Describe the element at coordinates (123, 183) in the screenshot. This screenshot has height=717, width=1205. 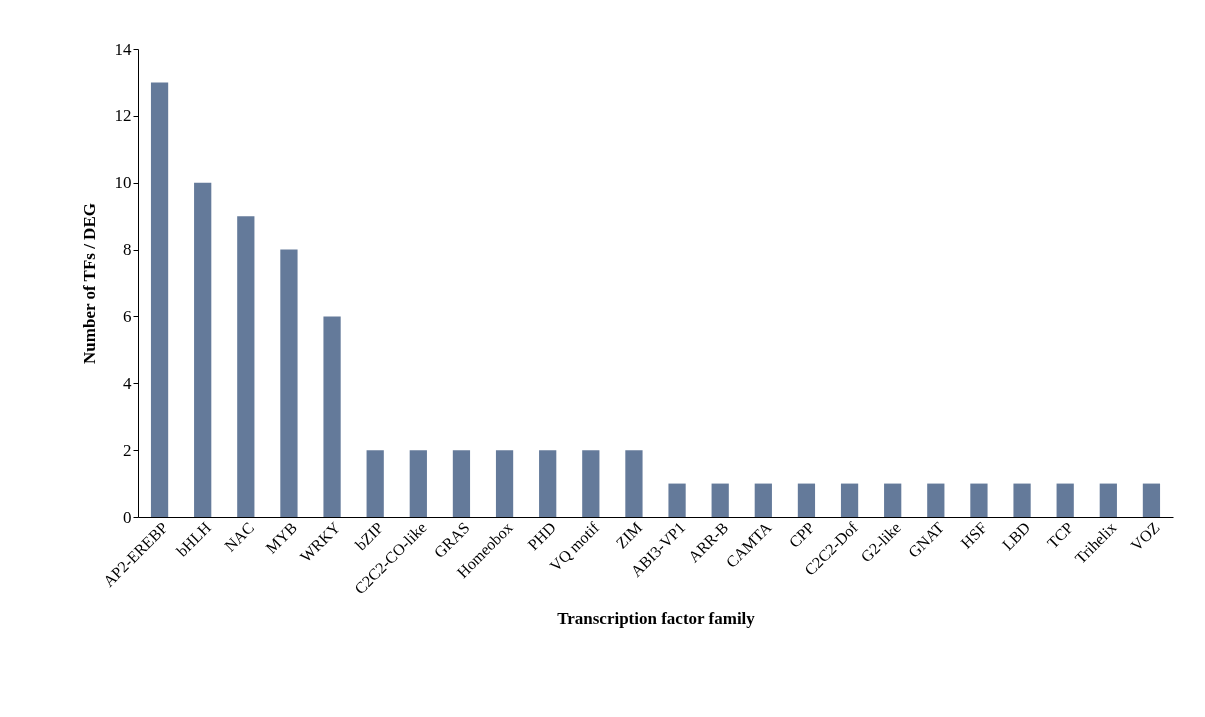
I see `y-tick-label: 10` at that location.